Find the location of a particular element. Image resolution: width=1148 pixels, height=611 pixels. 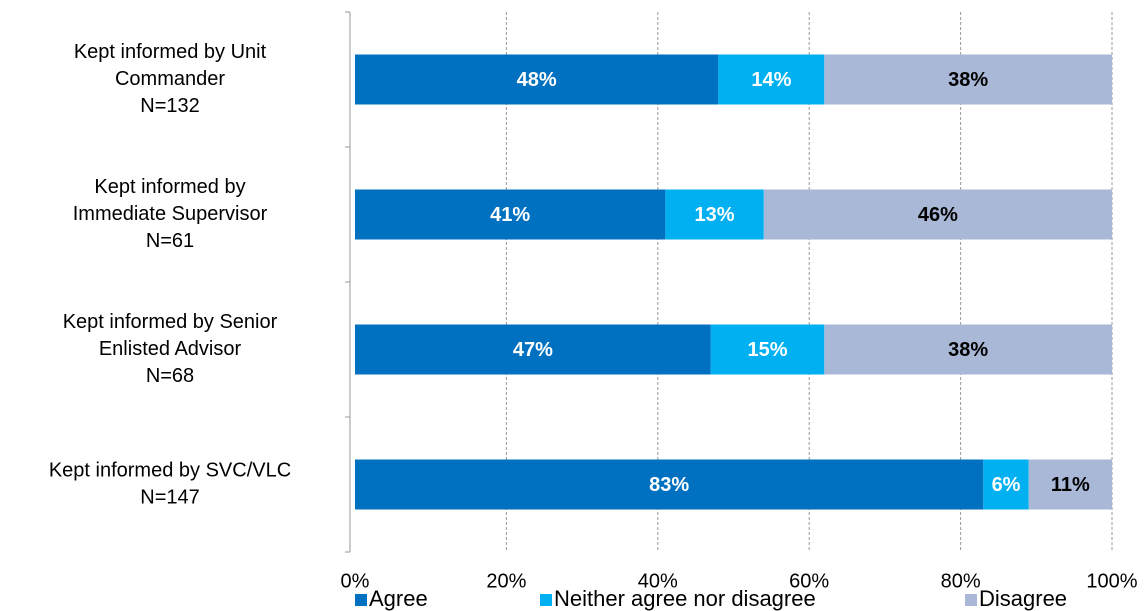

data-label: 13% is located at coordinates (715, 215).